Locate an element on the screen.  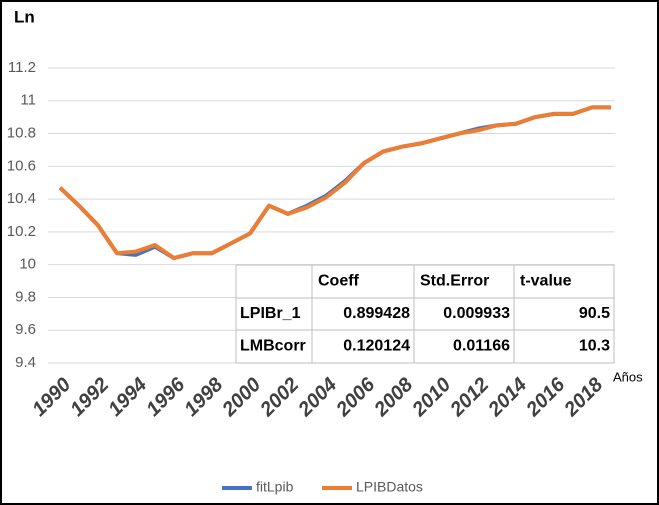
y-tick-label: 11.2 is located at coordinates (22, 67).